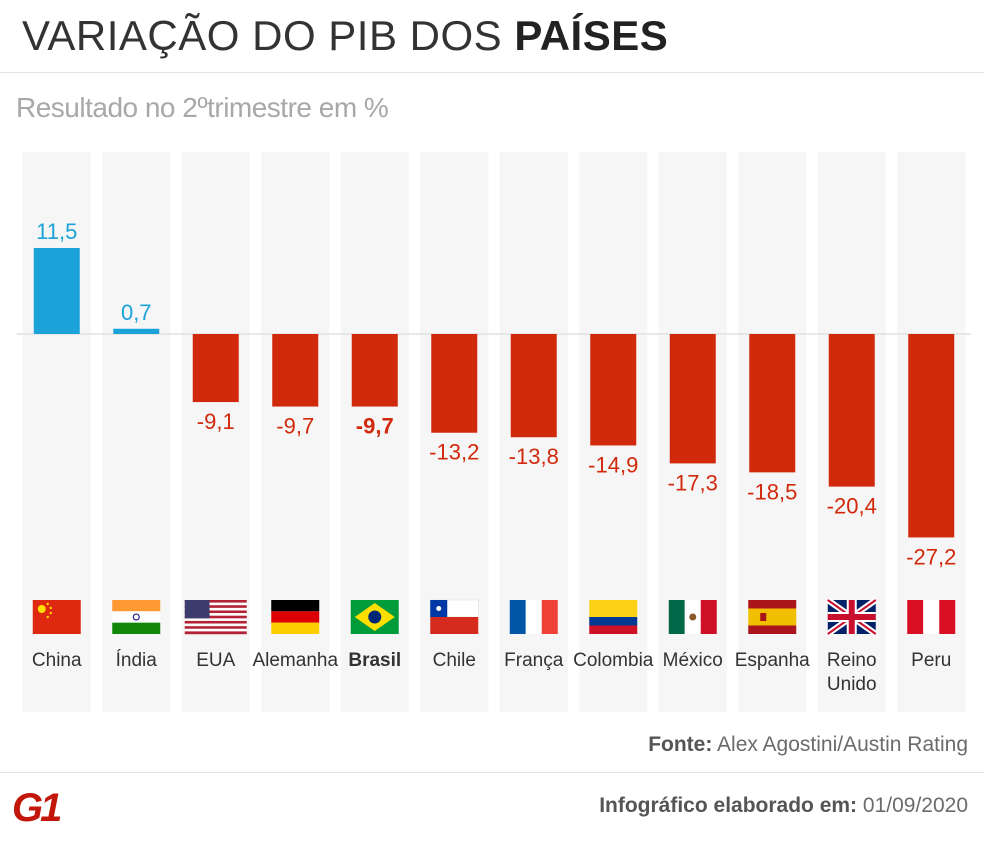 Image resolution: width=984 pixels, height=845 pixels. I want to click on category-label: Índia, so click(137, 660).